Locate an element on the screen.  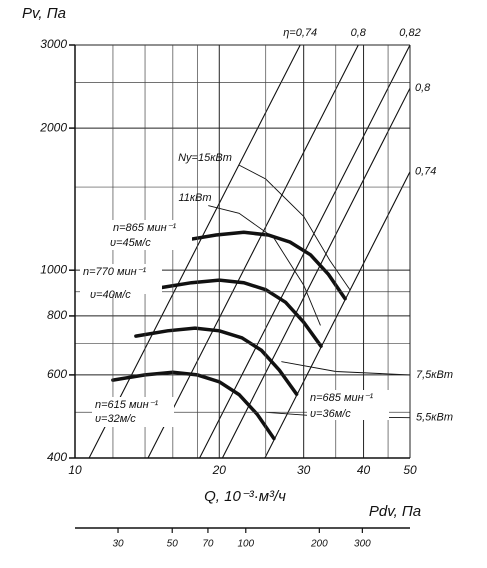
power-label: 5,5кВт is located at coordinates (434, 418).